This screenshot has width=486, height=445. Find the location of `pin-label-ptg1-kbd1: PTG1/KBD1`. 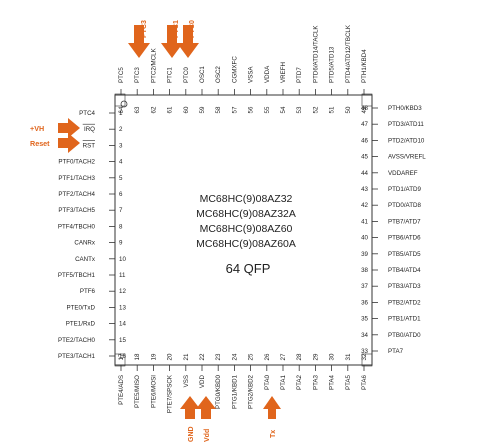

pin-label-ptg1-kbd1: PTG1/KBD1 is located at coordinates (234, 391).